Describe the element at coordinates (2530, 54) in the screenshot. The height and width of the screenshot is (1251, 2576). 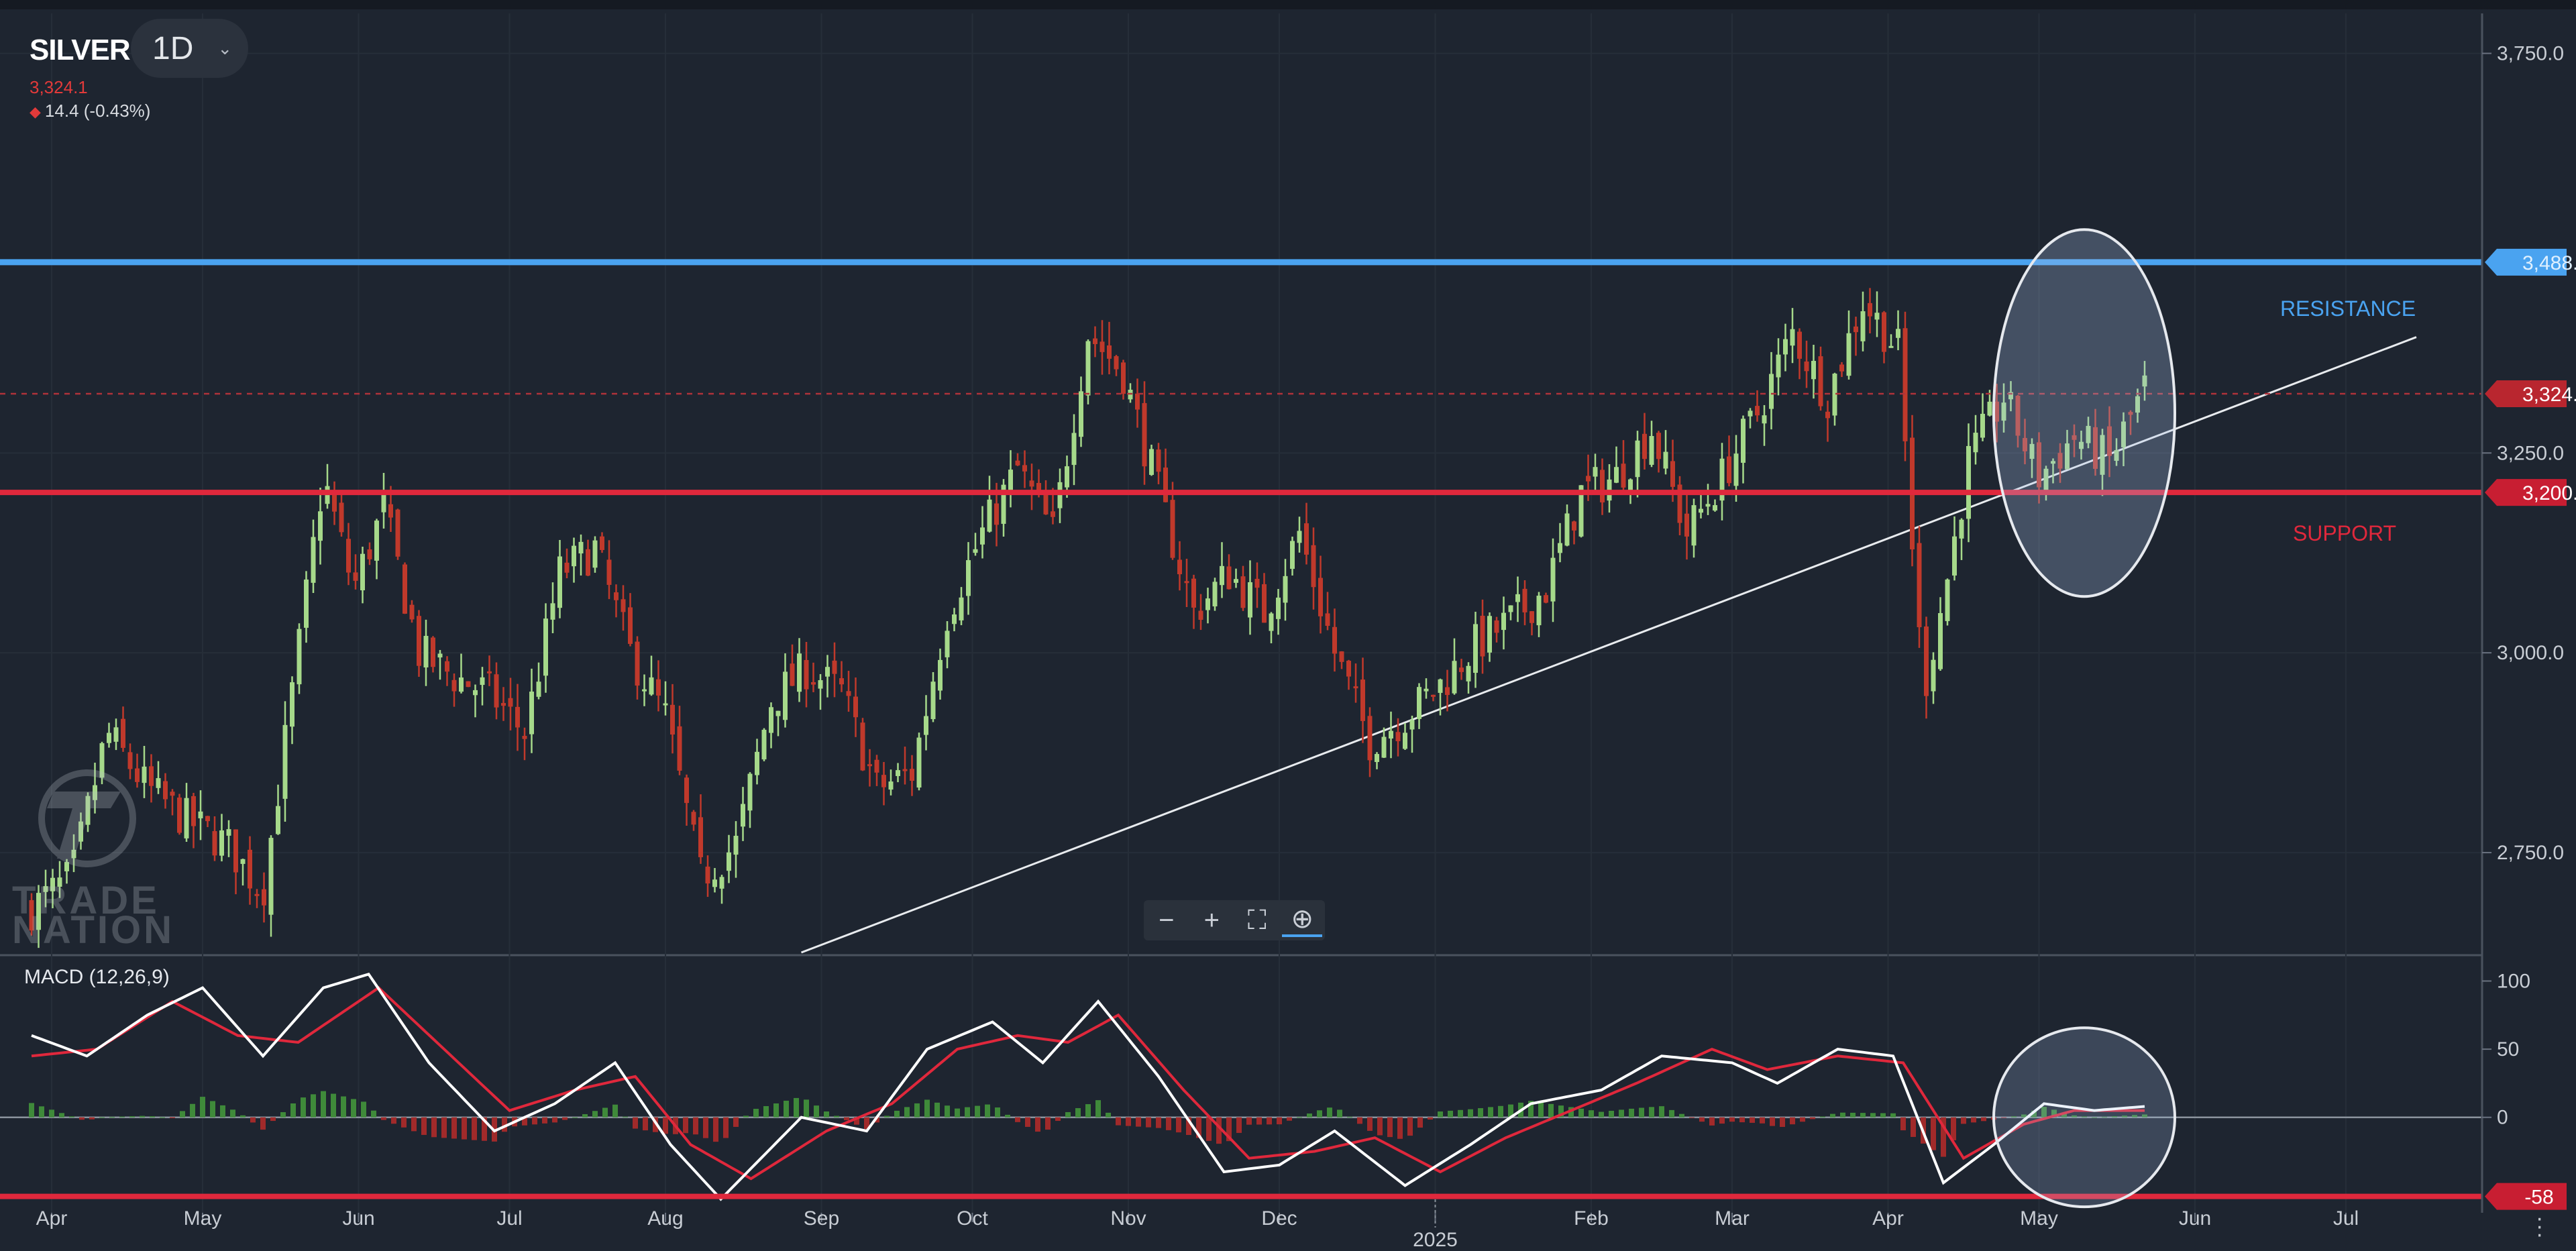
I see `y-tick-label: 3,750.0` at that location.